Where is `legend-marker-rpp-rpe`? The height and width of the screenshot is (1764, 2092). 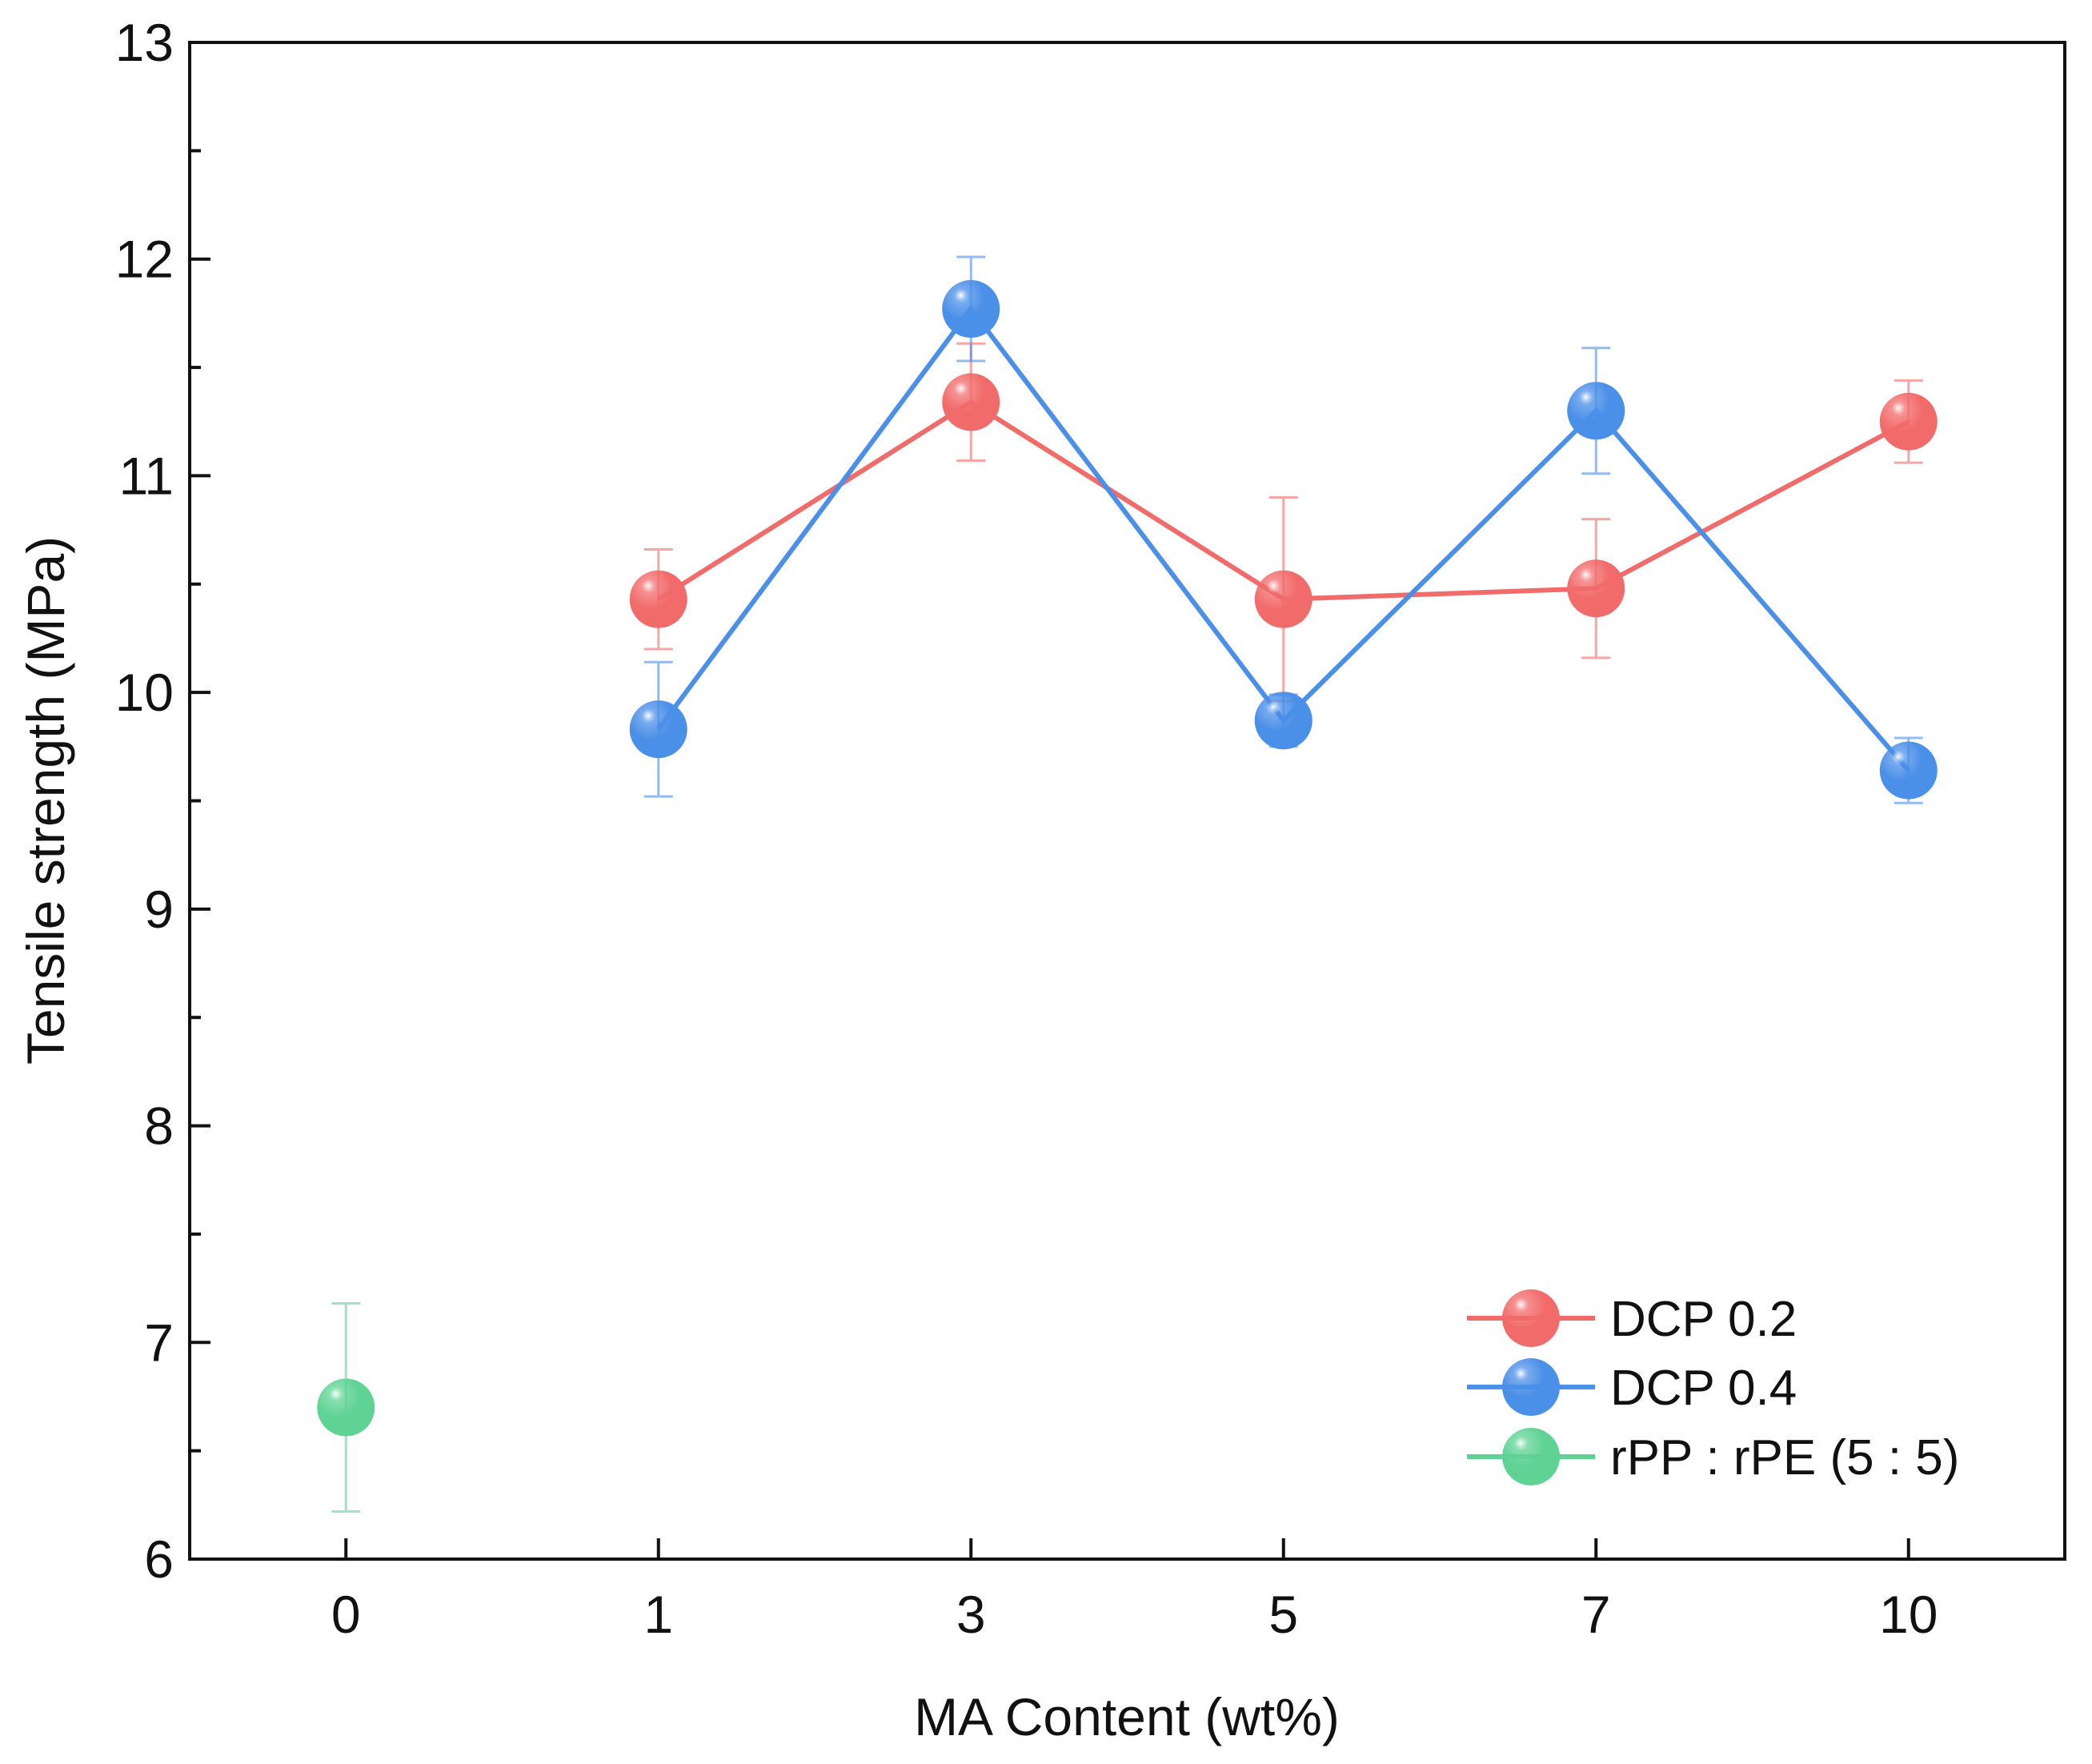
legend-marker-rpp-rpe is located at coordinates (1531, 1456).